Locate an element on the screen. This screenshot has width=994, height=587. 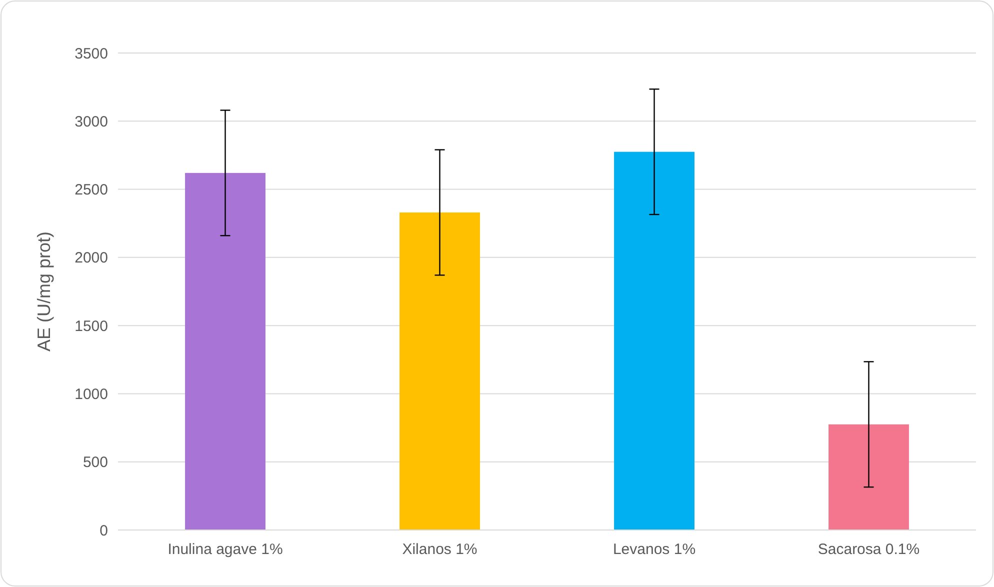
y-tick-label: 3500 is located at coordinates (91, 53).